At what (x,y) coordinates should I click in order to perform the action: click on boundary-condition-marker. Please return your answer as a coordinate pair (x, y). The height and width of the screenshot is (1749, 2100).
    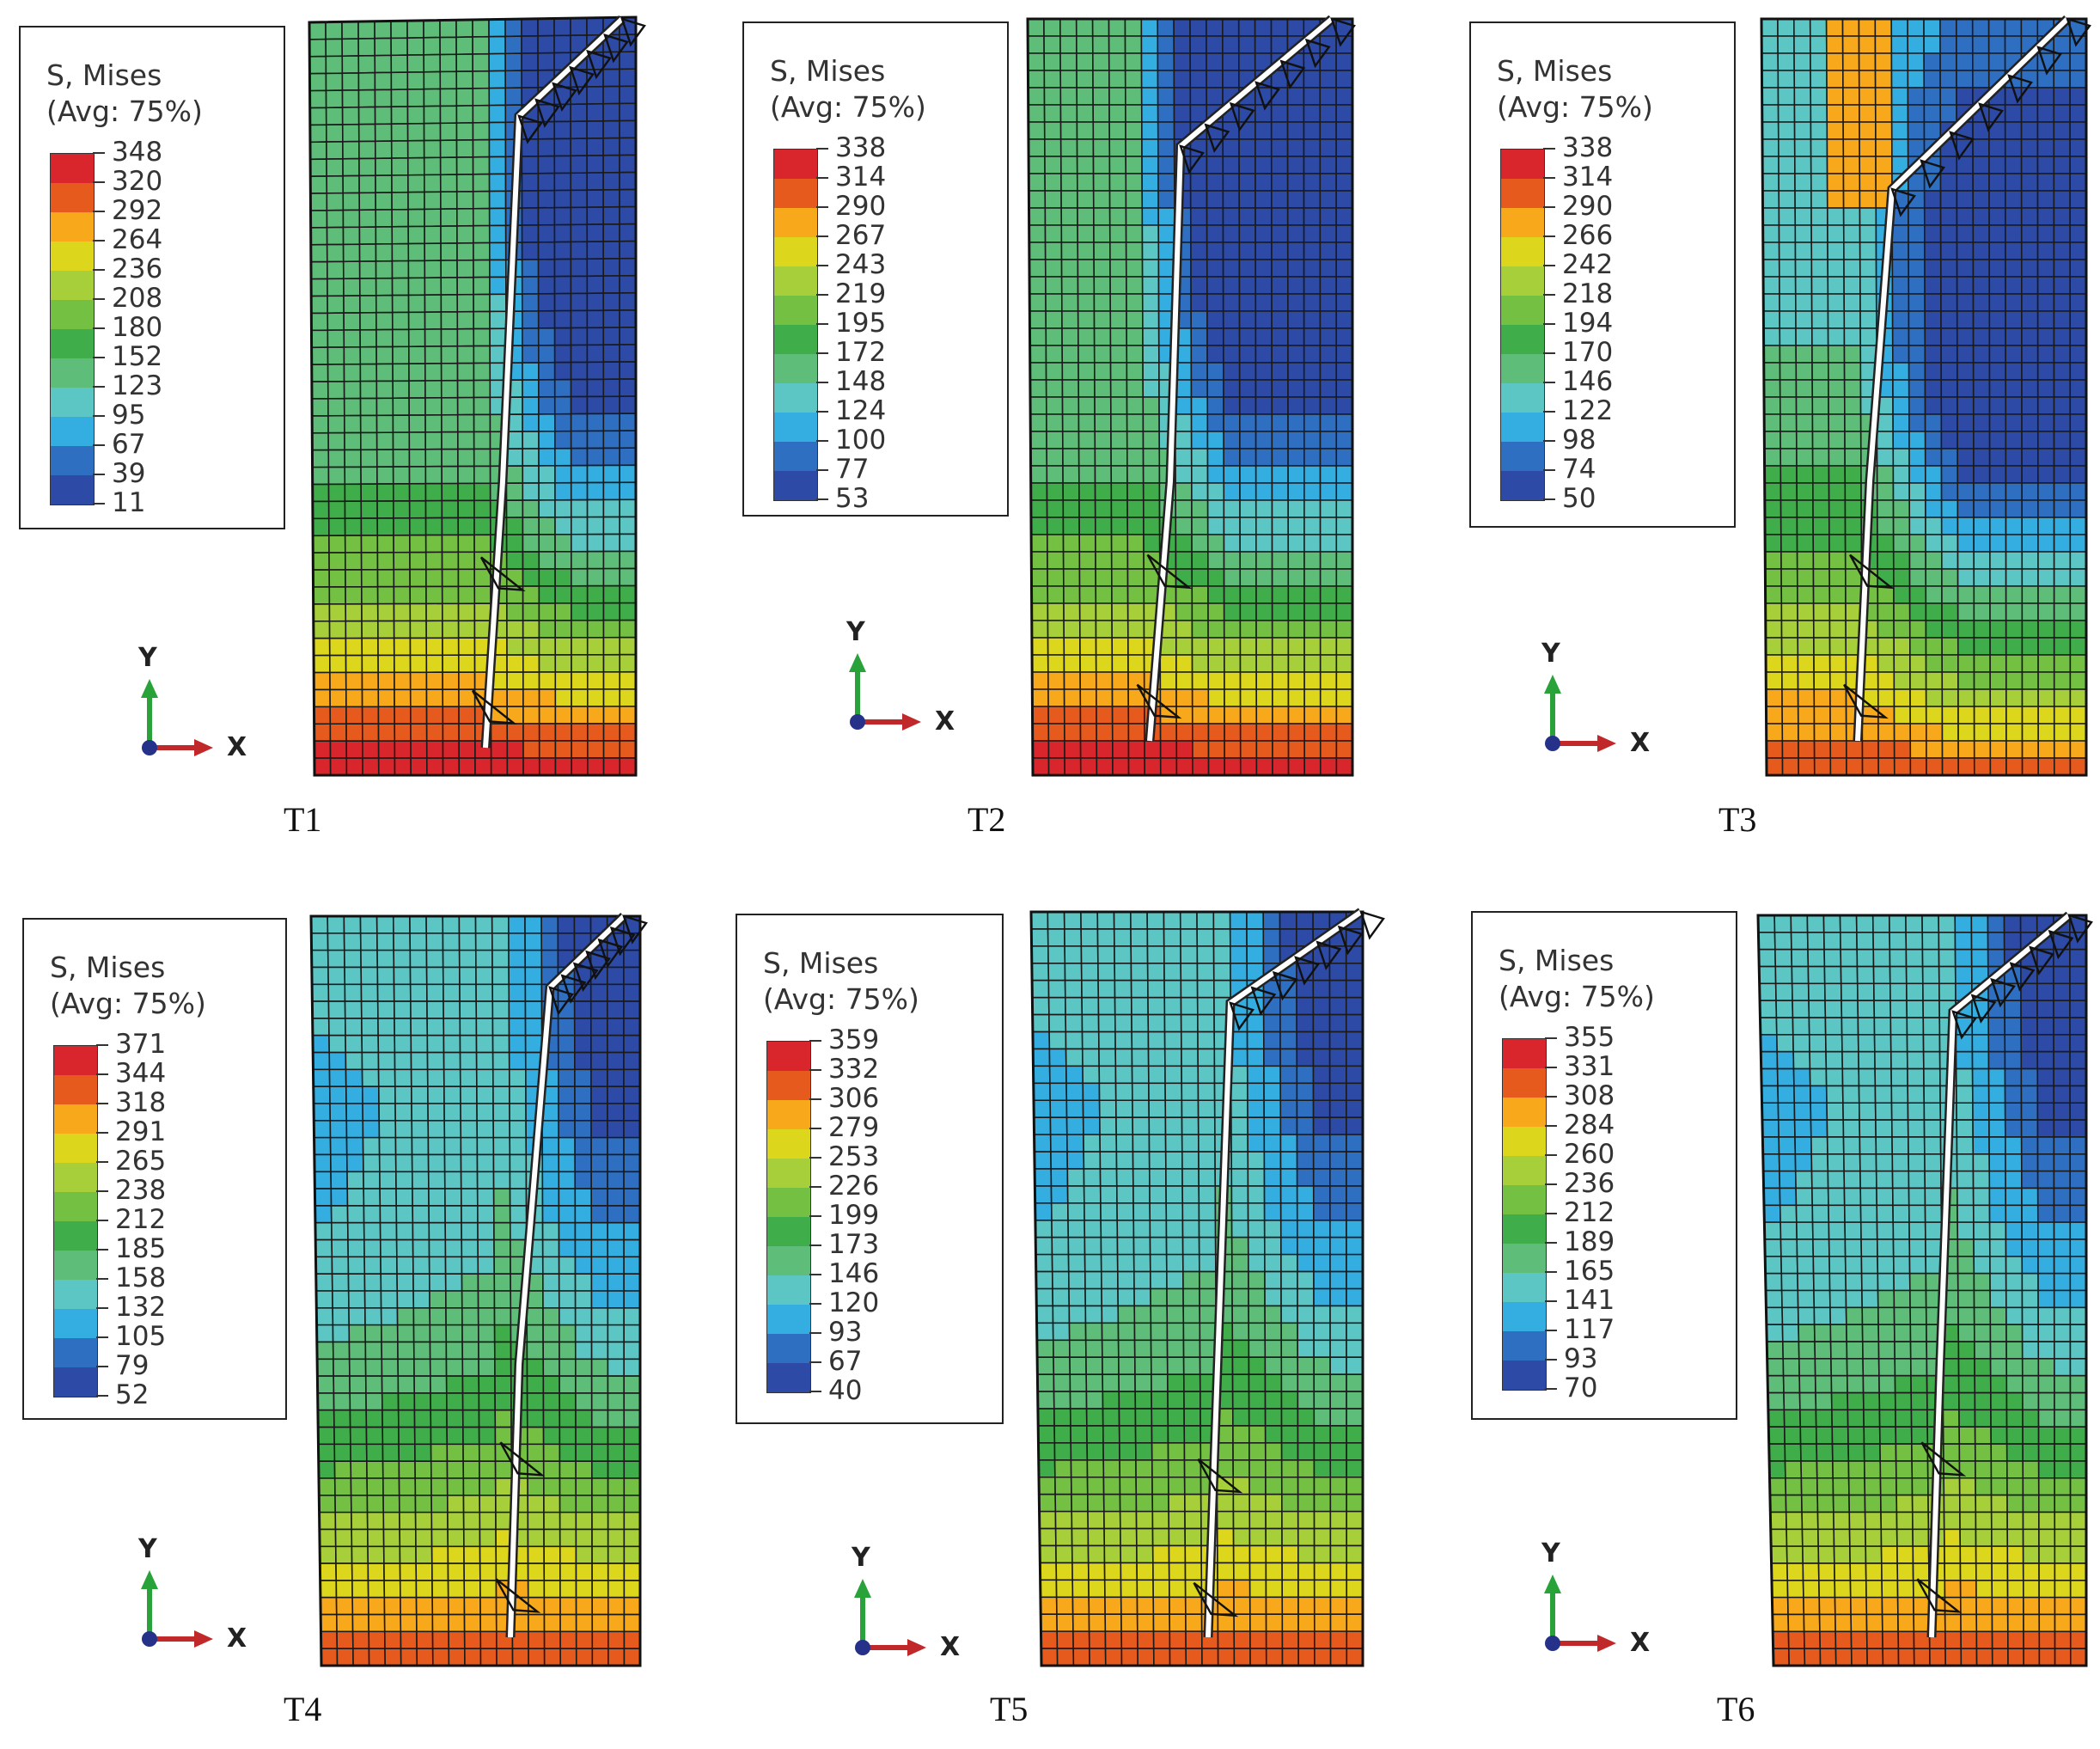
    Looking at the image, I should click on (1169, 571).